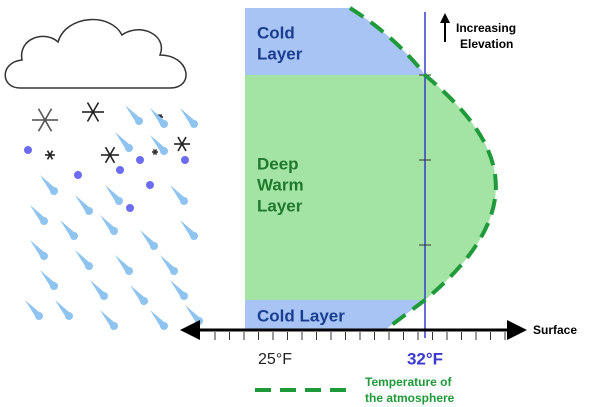 The image size is (601, 407). What do you see at coordinates (301, 315) in the screenshot?
I see `layer-label: Cold Layer` at bounding box center [301, 315].